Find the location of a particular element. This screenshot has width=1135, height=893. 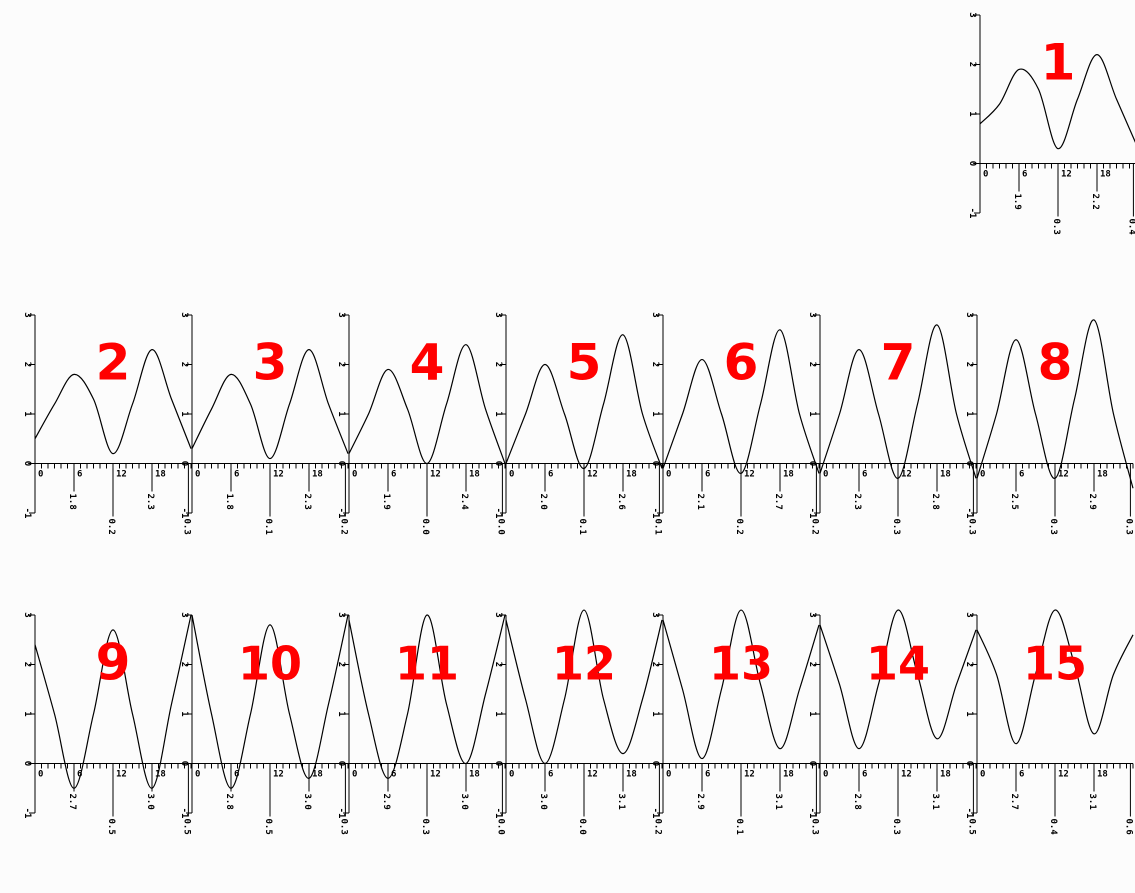

peak-label: 2.1 is located at coordinates (700, 502).